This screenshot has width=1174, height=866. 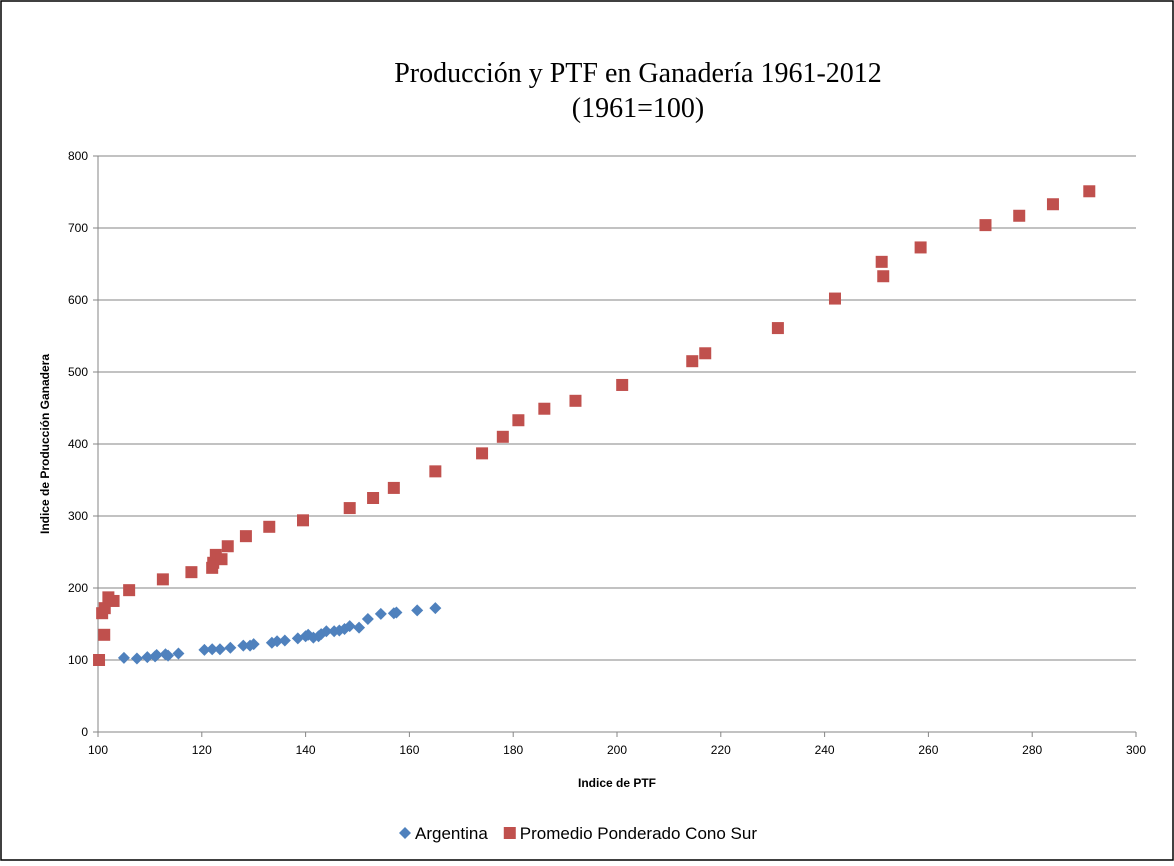 I want to click on x-tick-label: 300, so click(x=1136, y=750).